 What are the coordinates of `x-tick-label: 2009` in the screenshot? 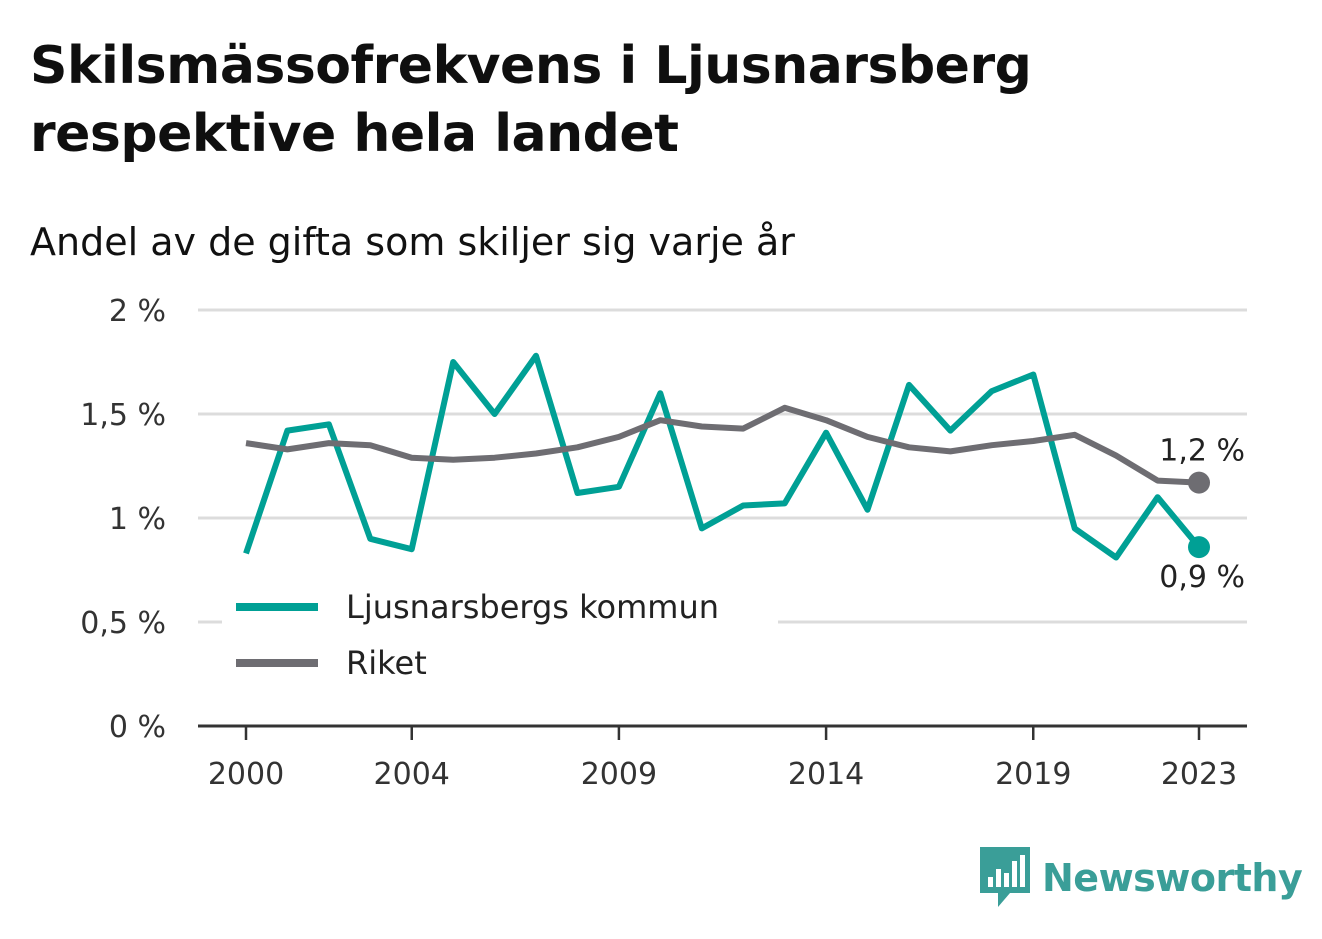 It's located at (619, 774).